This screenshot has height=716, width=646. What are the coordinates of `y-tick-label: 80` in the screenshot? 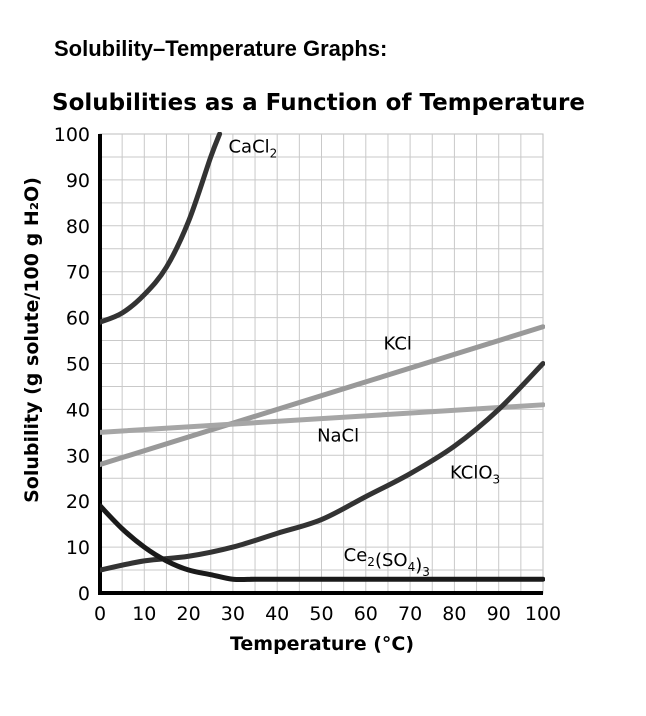 It's located at (78, 227).